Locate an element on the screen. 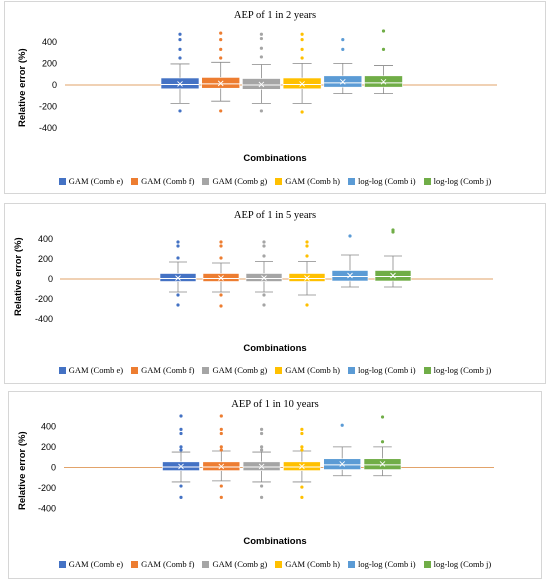 The image size is (550, 583). box-gam-comb-e is located at coordinates (178, 273).